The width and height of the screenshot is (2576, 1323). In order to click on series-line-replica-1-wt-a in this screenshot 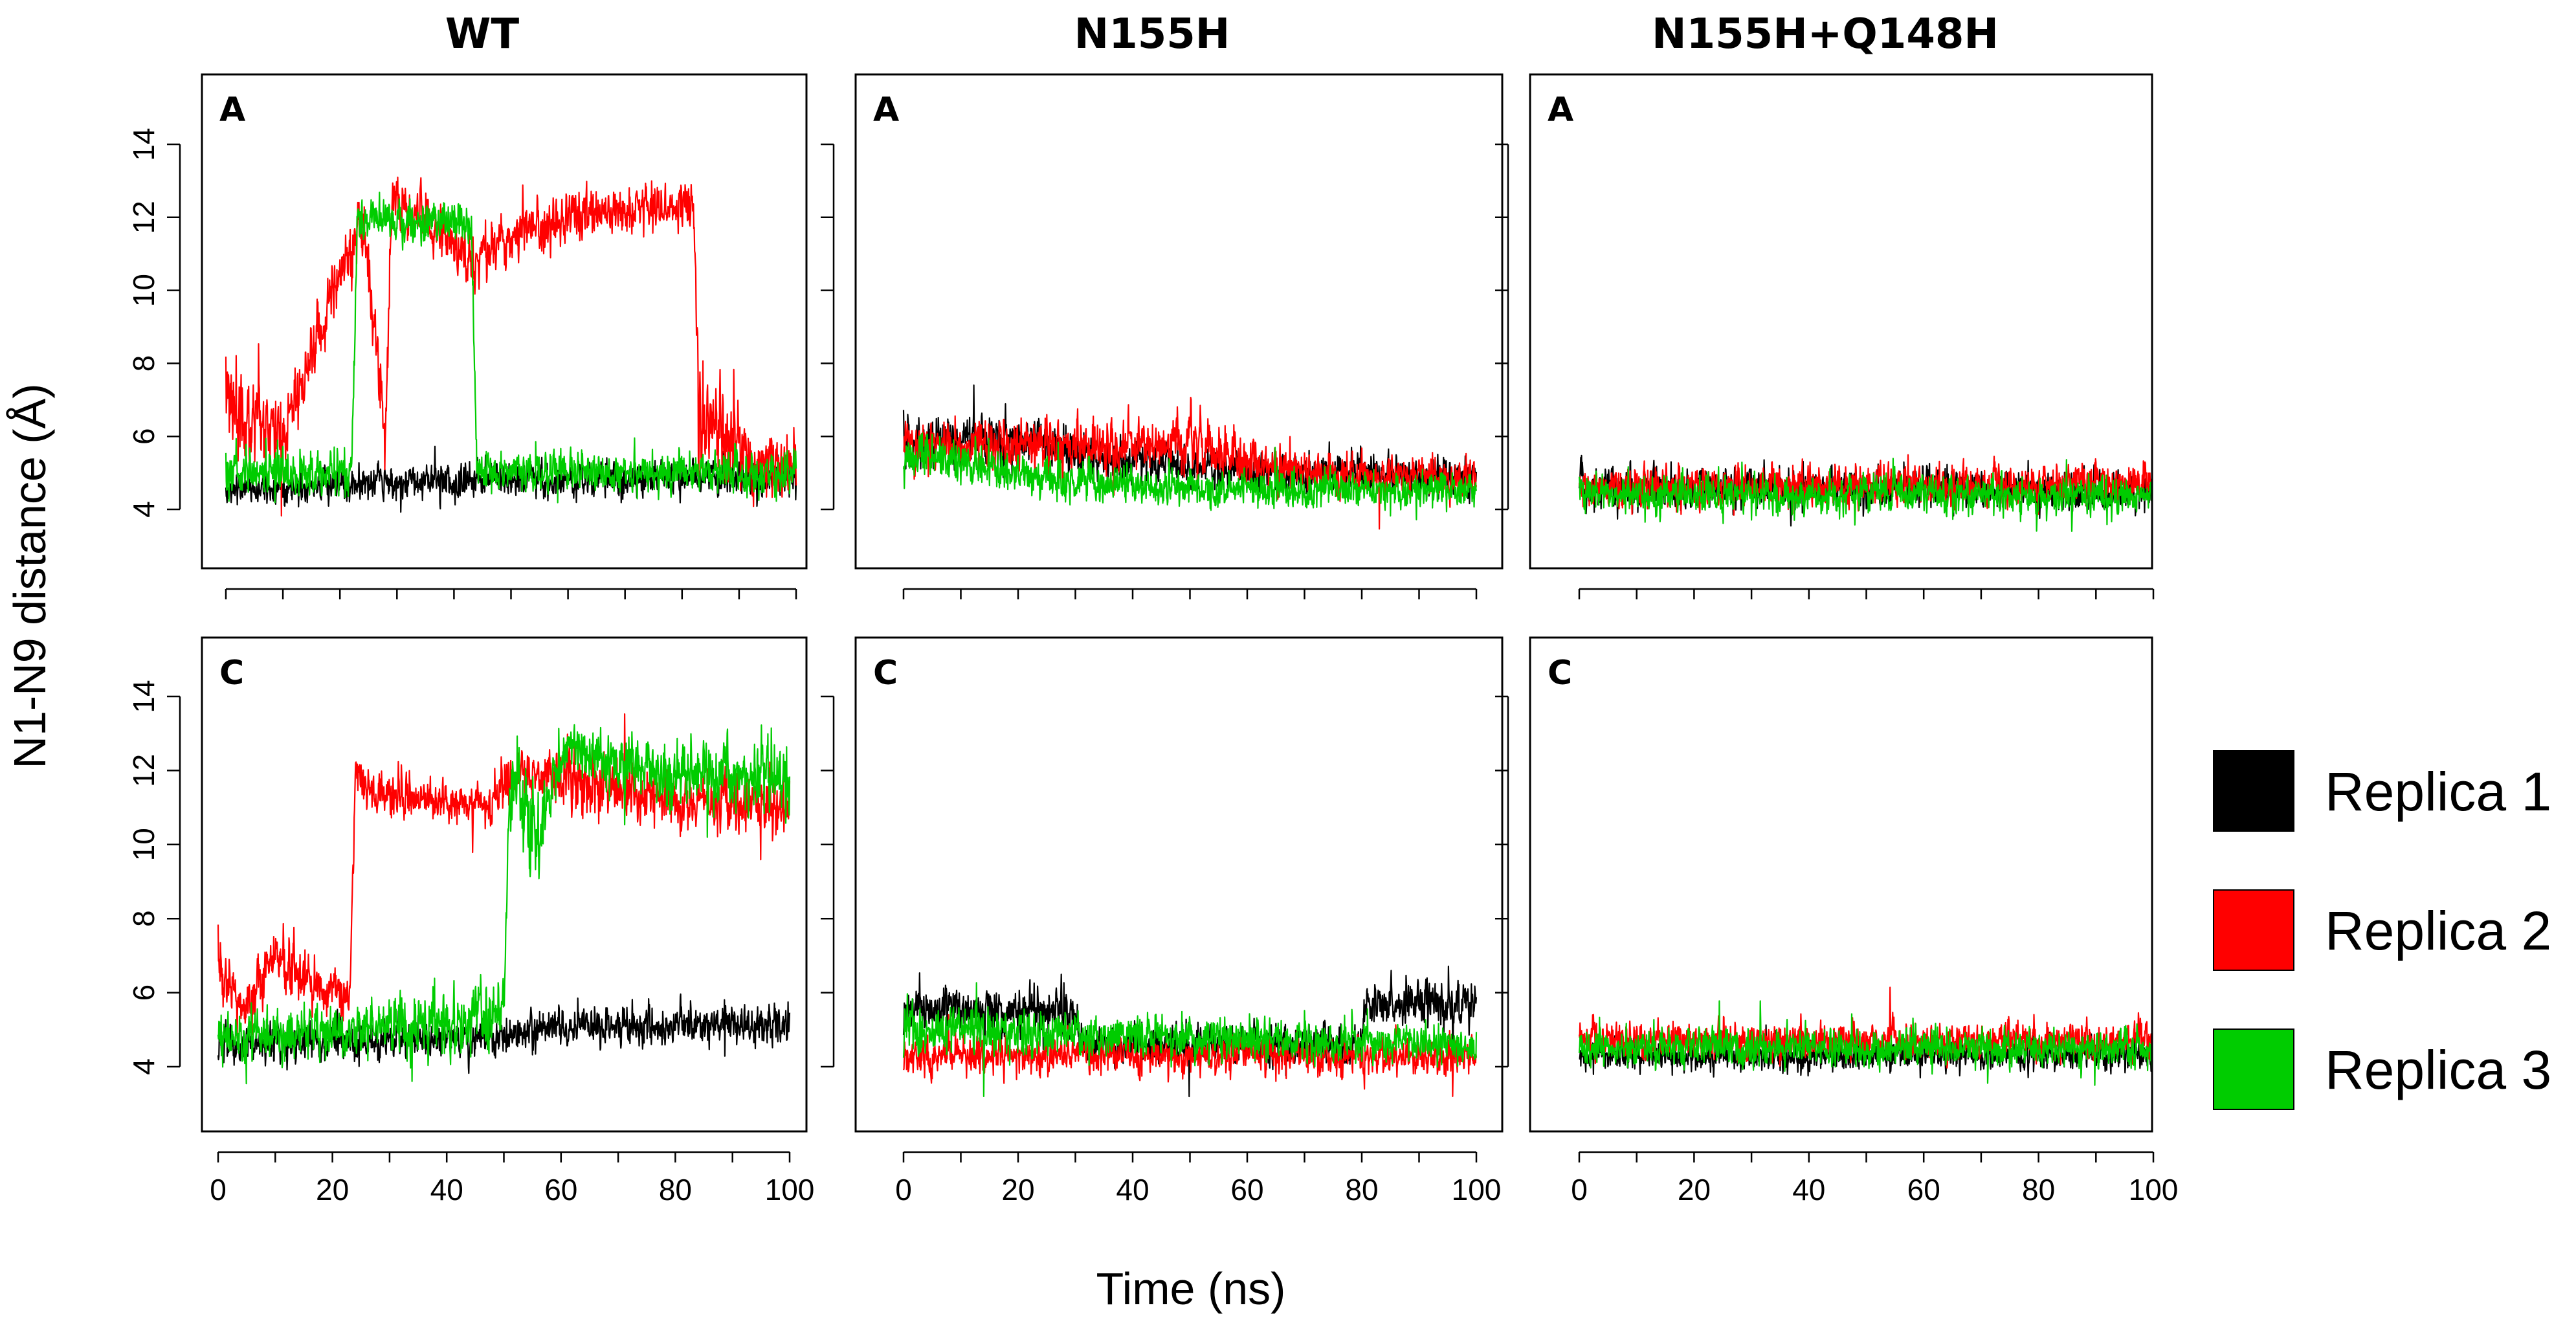, I will do `click(511, 479)`.